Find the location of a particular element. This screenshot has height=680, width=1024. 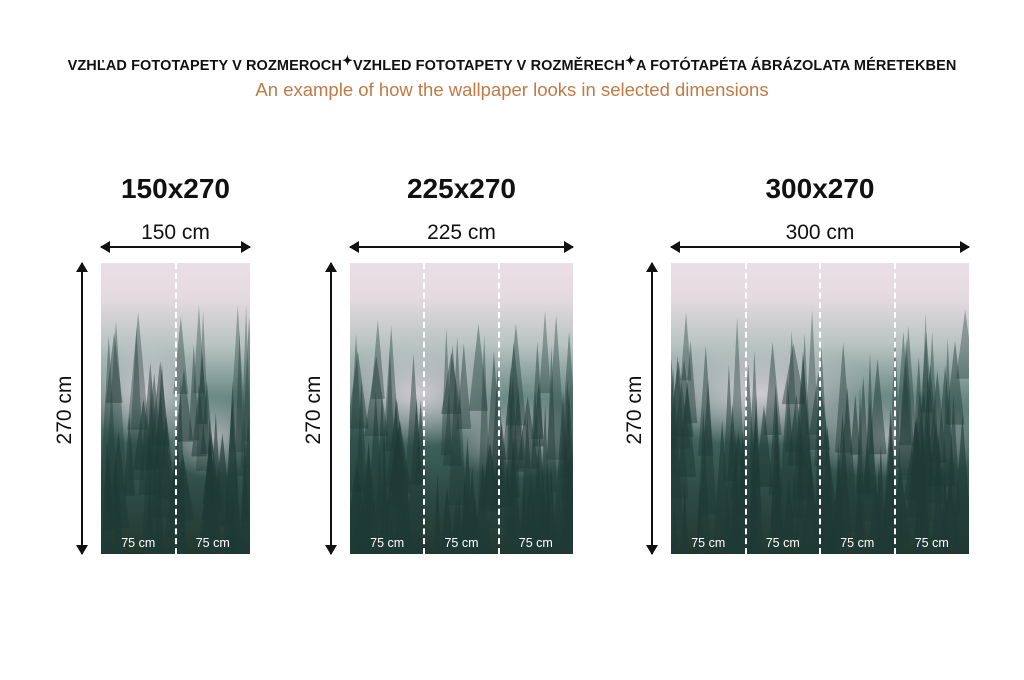

width-label: 150 cm is located at coordinates (175, 232).